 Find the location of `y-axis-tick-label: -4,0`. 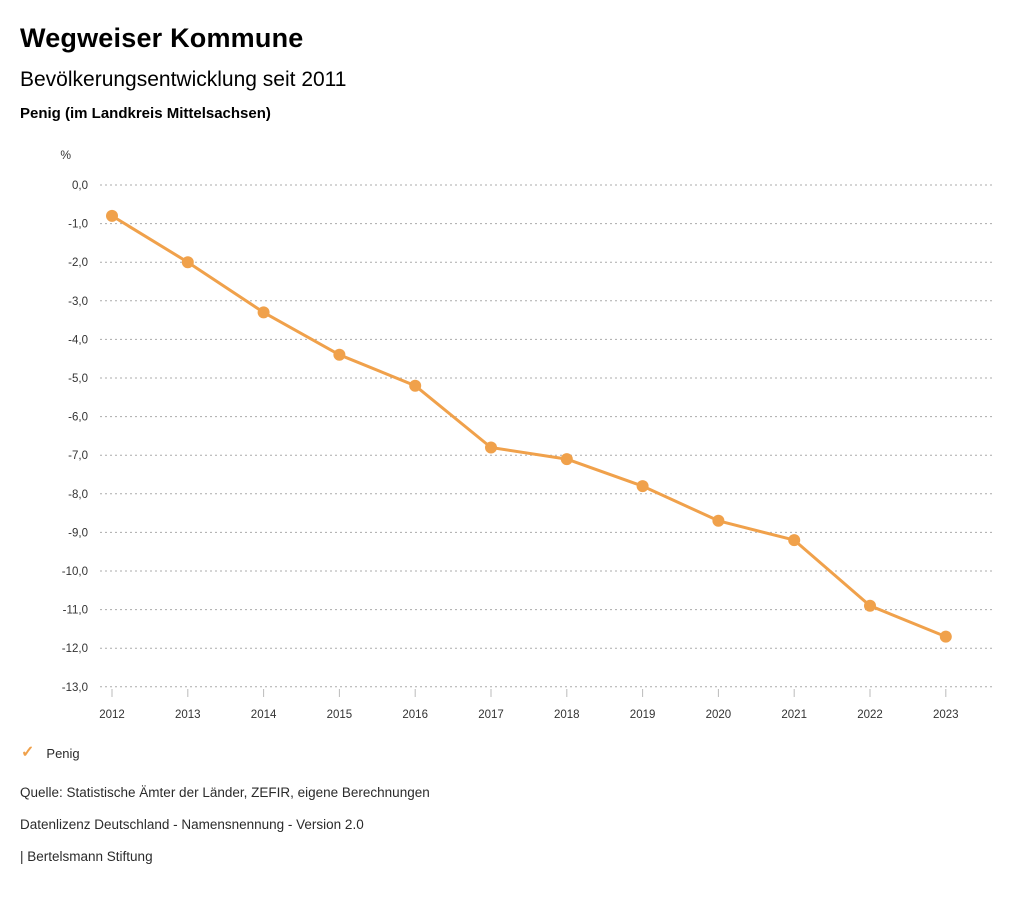

y-axis-tick-label: -4,0 is located at coordinates (78, 340).